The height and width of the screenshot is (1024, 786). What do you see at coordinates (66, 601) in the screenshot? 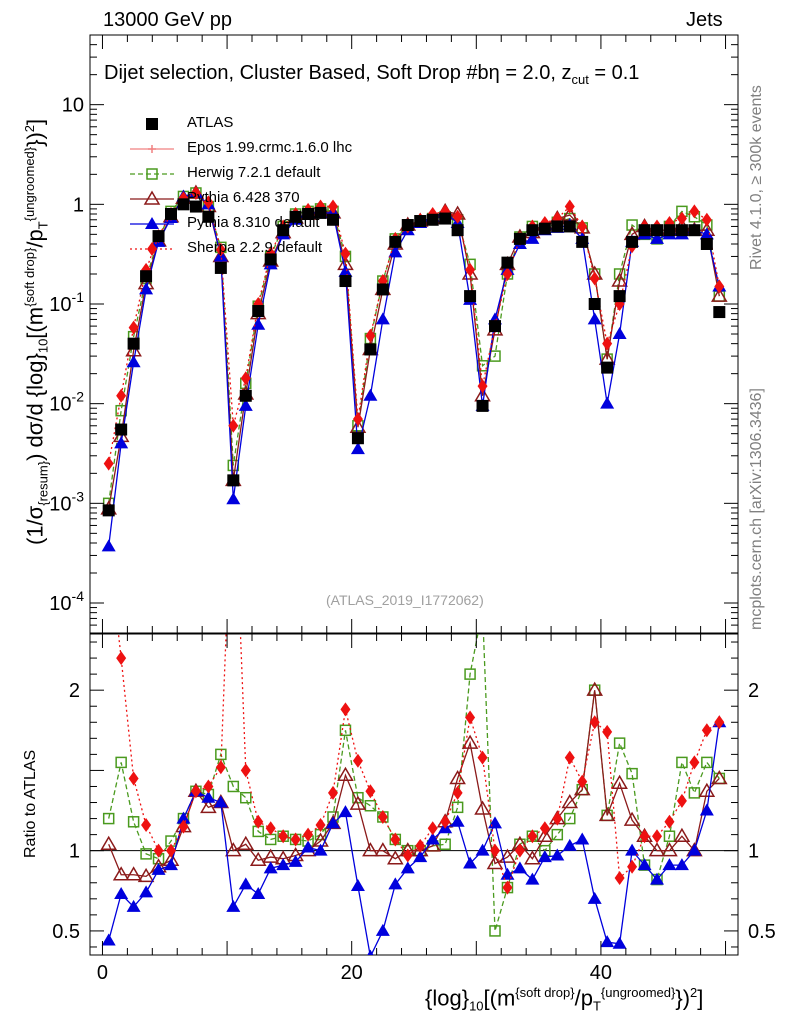
I see `y-tick-label: 10⁻⁴` at bounding box center [66, 601].